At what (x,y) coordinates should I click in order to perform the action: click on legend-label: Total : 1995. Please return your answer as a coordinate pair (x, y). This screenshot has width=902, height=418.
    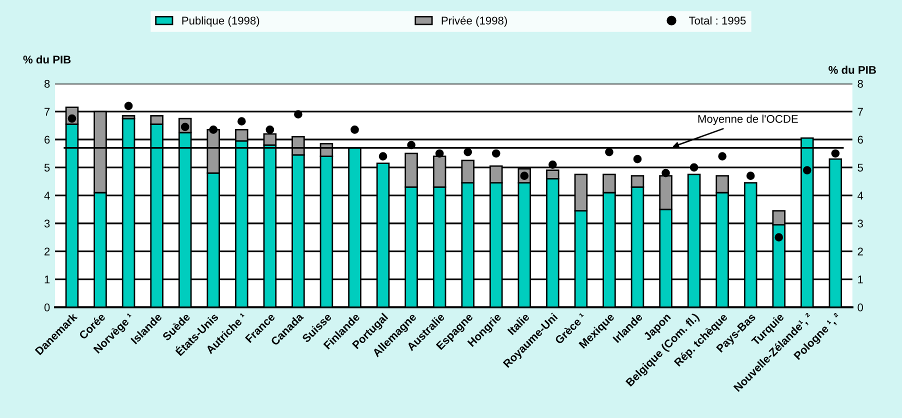
    Looking at the image, I should click on (717, 20).